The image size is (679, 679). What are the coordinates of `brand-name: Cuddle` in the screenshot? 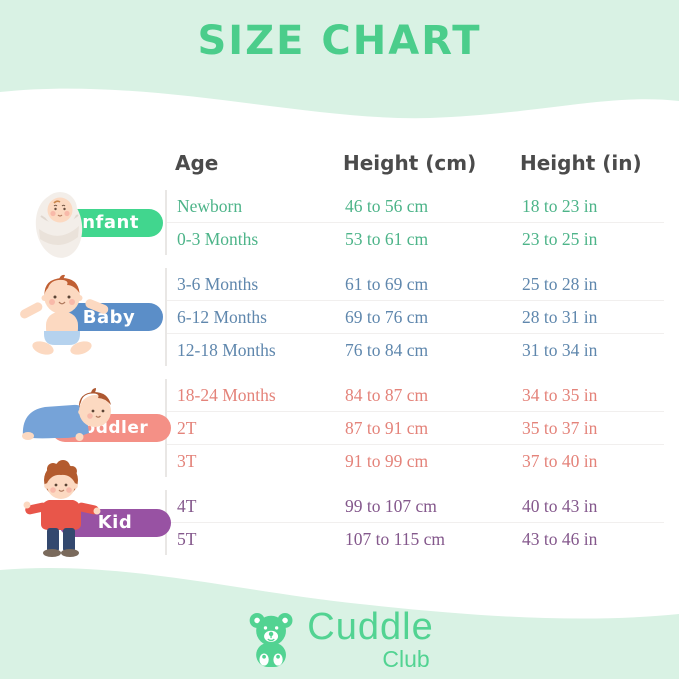 It's located at (370, 627).